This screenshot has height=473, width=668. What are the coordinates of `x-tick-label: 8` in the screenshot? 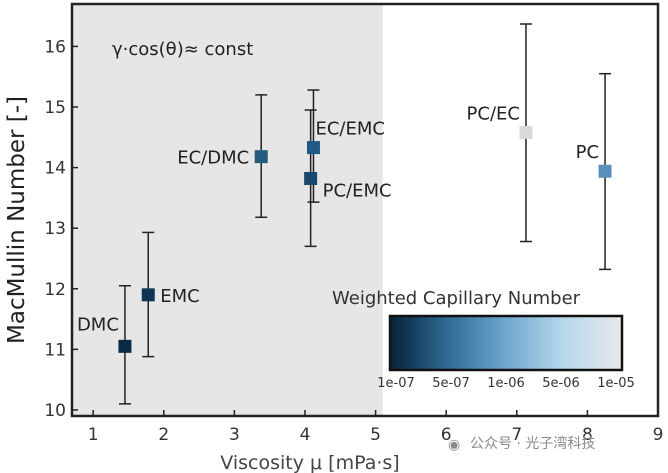 It's located at (587, 435).